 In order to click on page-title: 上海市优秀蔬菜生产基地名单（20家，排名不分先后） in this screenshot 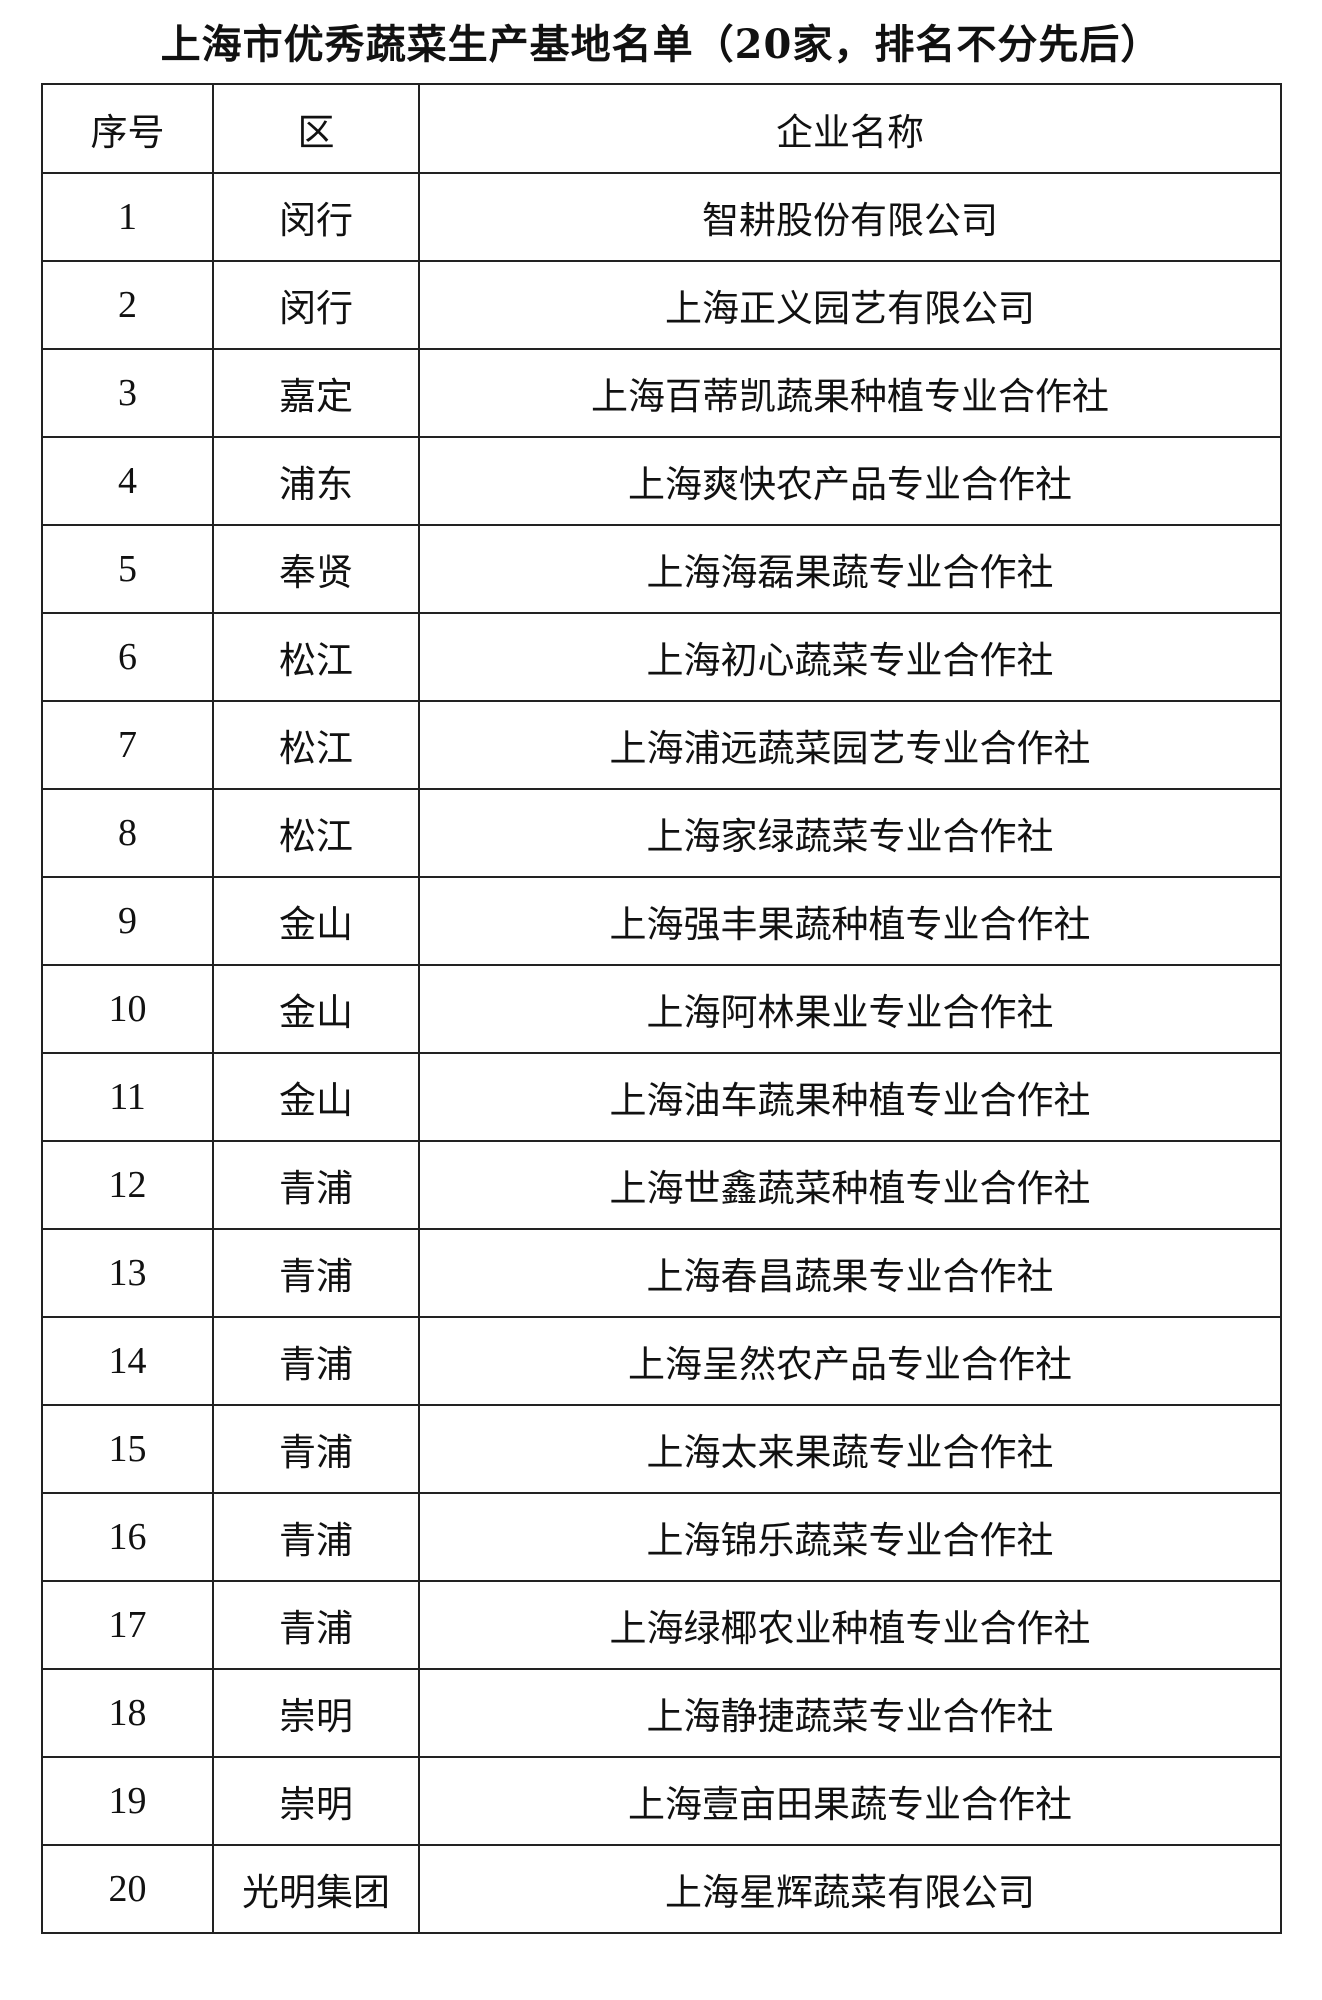, I will do `click(661, 44)`.